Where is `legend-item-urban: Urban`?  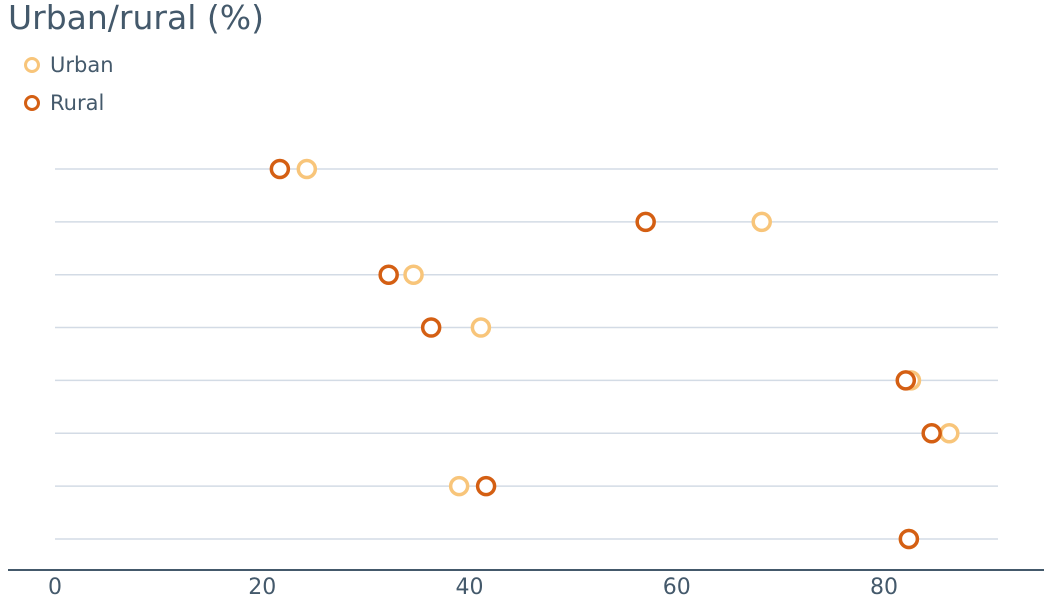
legend-item-urban: Urban is located at coordinates (69, 65).